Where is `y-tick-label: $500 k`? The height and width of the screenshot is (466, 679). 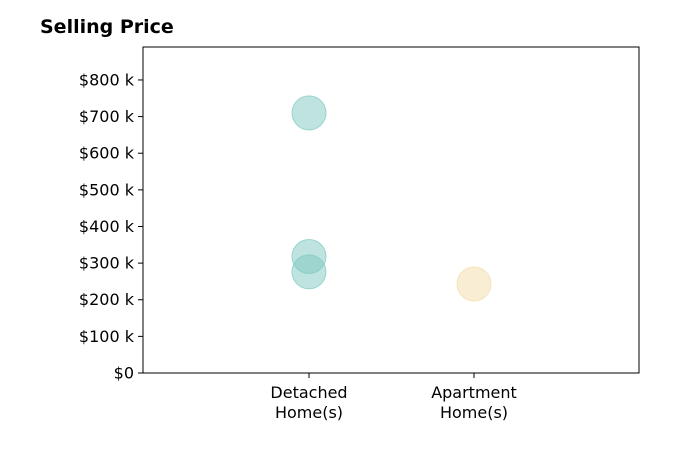 y-tick-label: $500 k is located at coordinates (107, 189).